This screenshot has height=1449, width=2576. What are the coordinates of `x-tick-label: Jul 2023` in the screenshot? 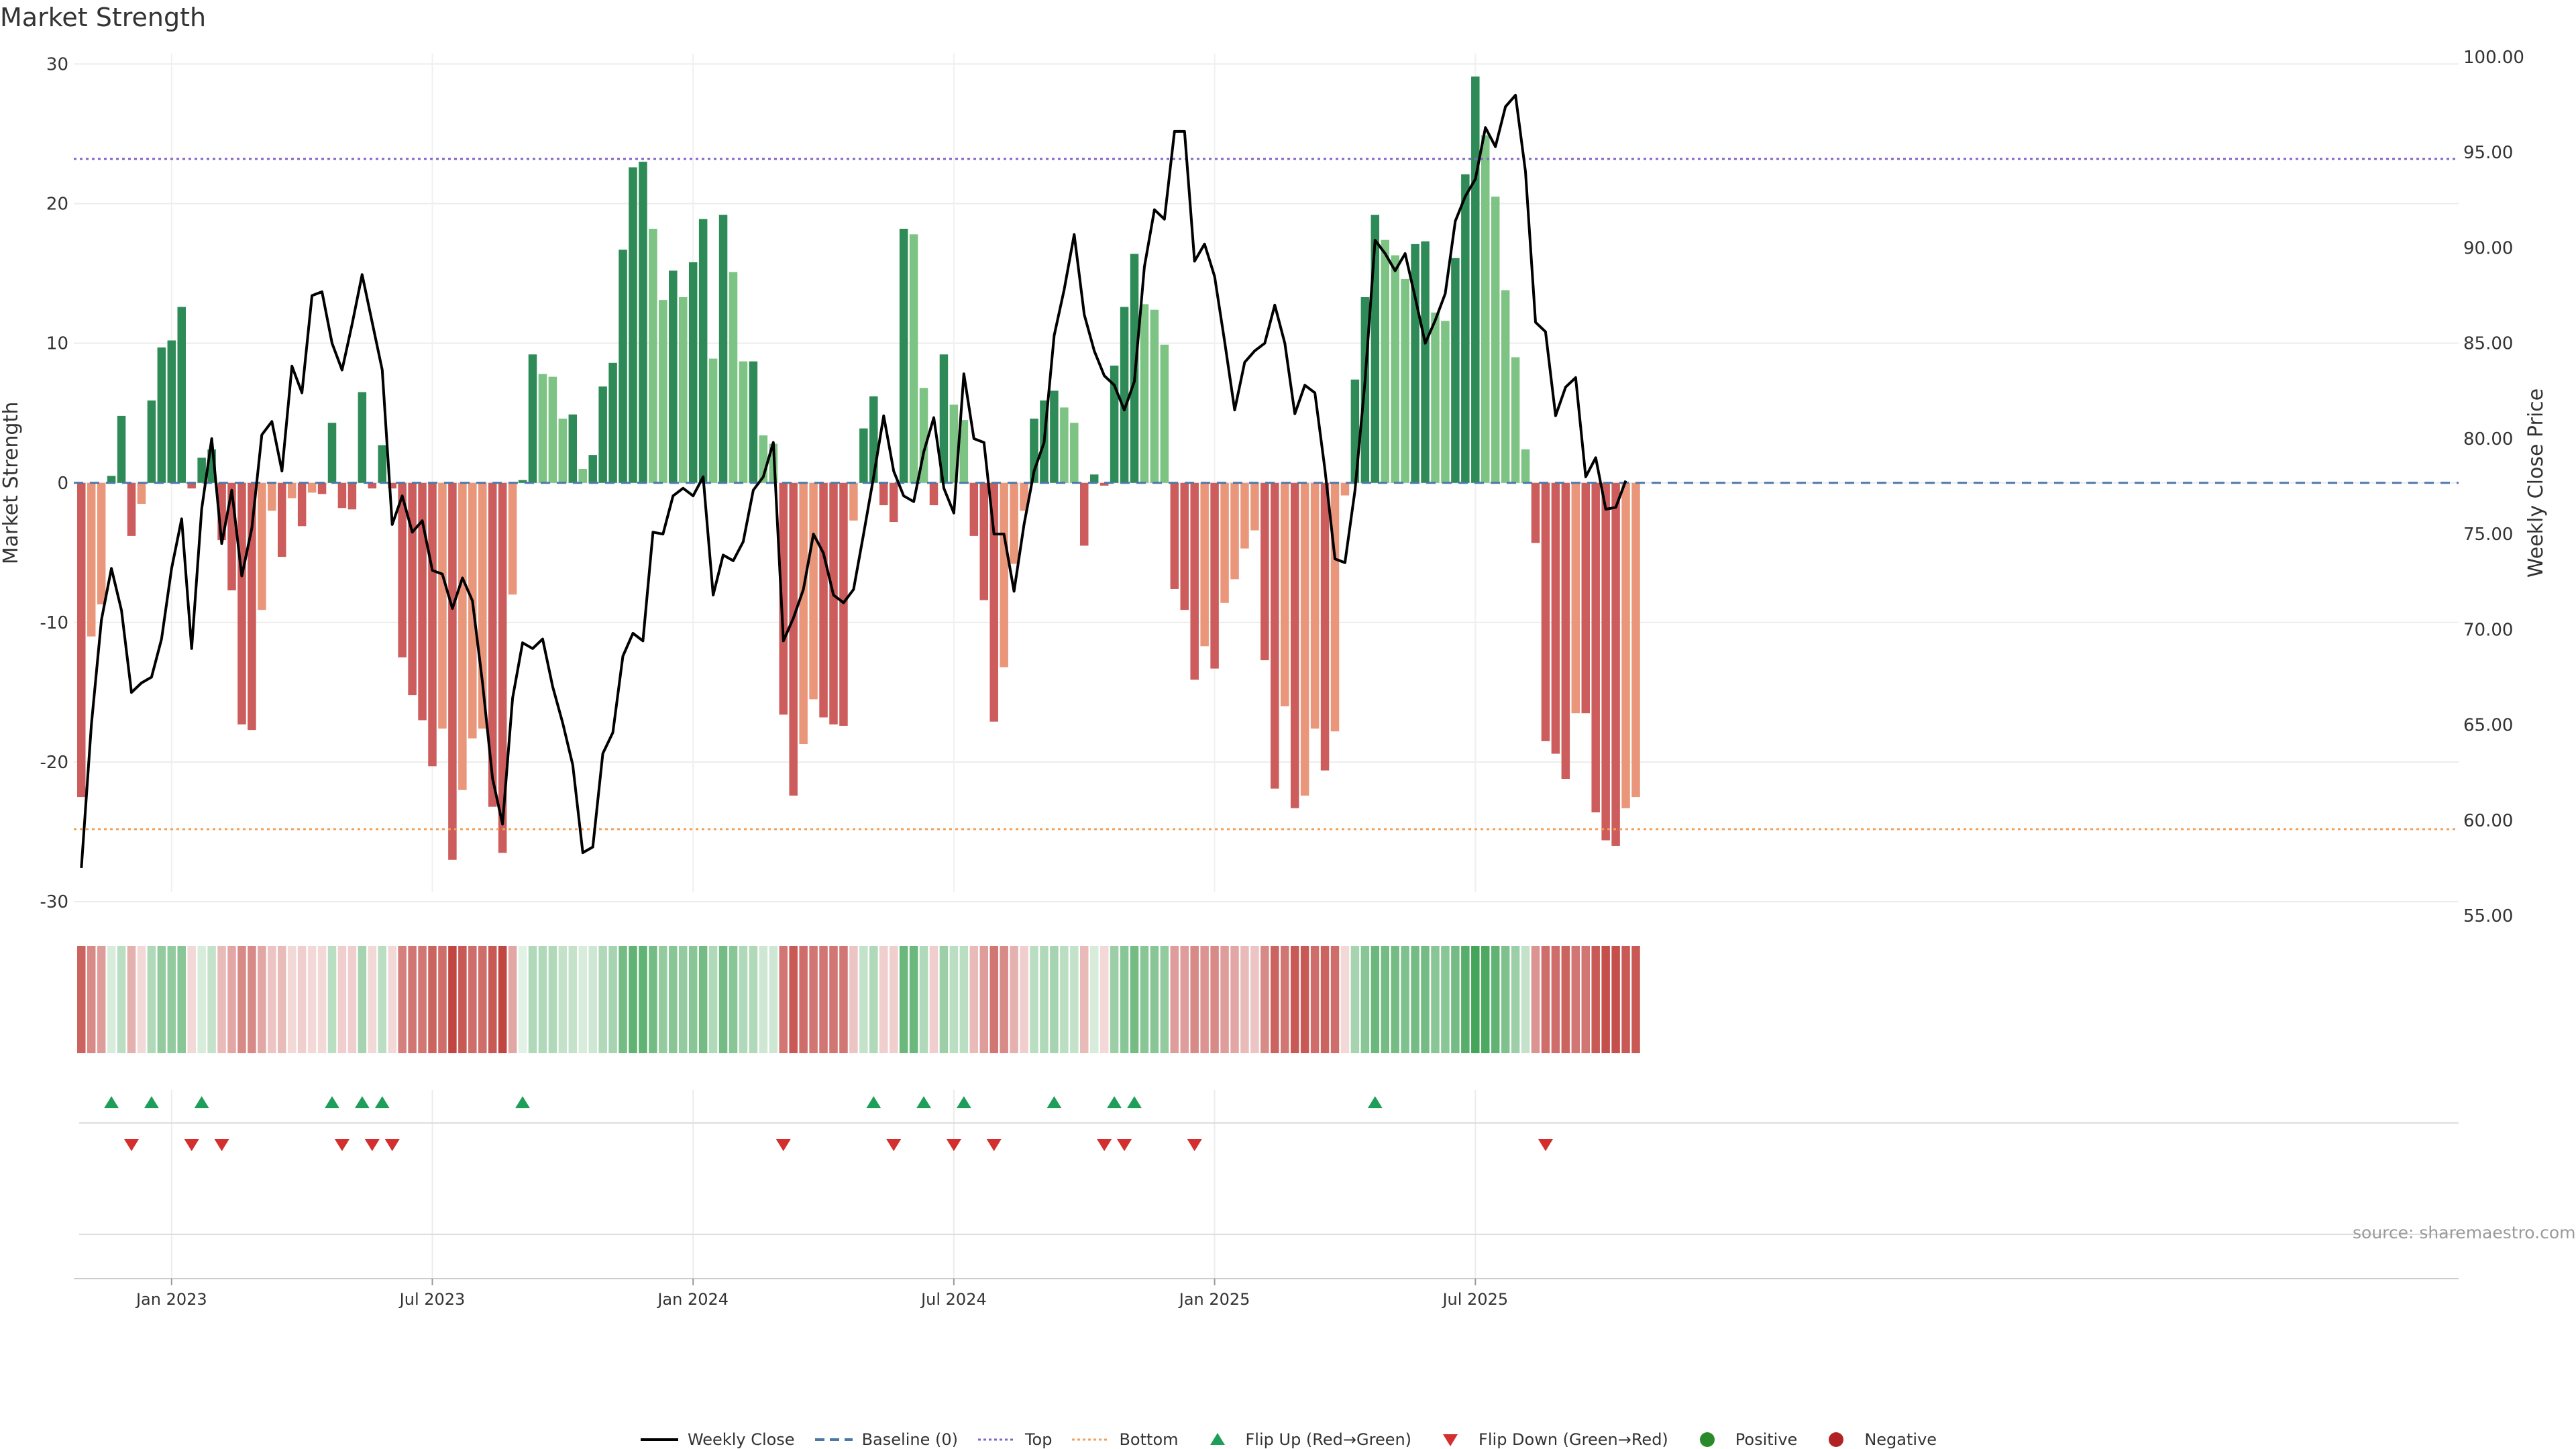 It's located at (432, 1299).